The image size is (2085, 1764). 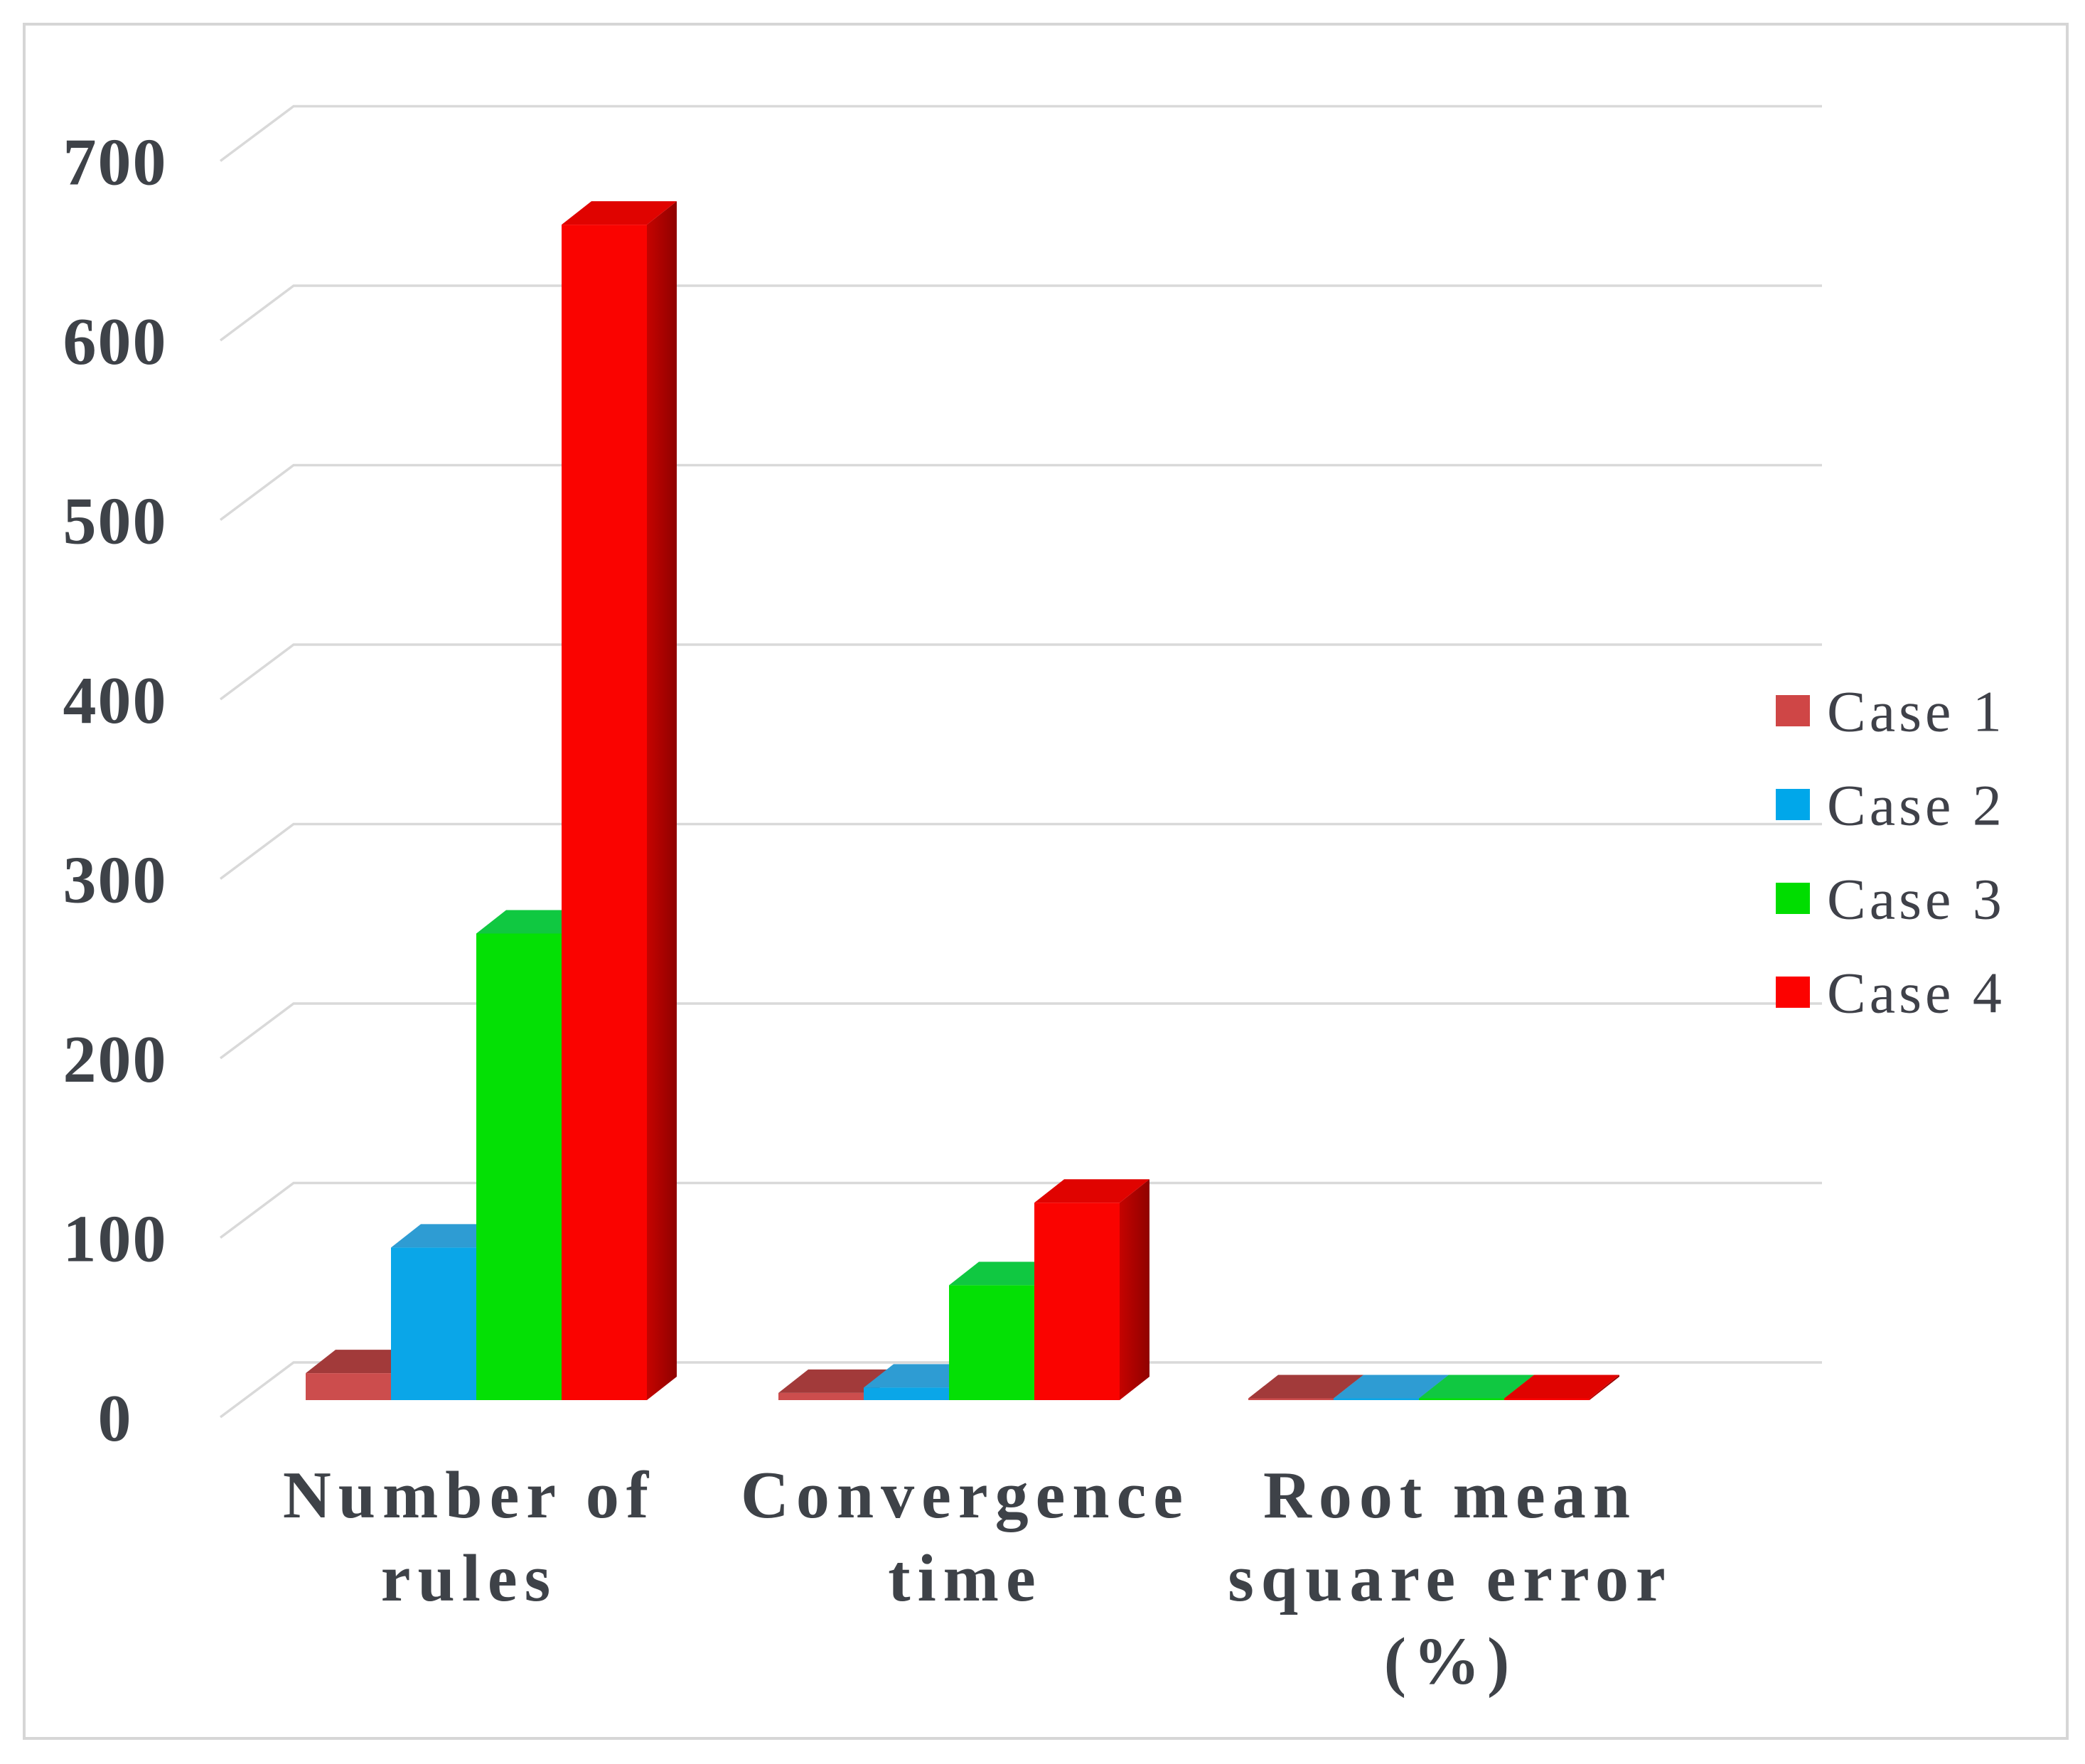 What do you see at coordinates (115, 880) in the screenshot?
I see `y-tick-label-300: 300` at bounding box center [115, 880].